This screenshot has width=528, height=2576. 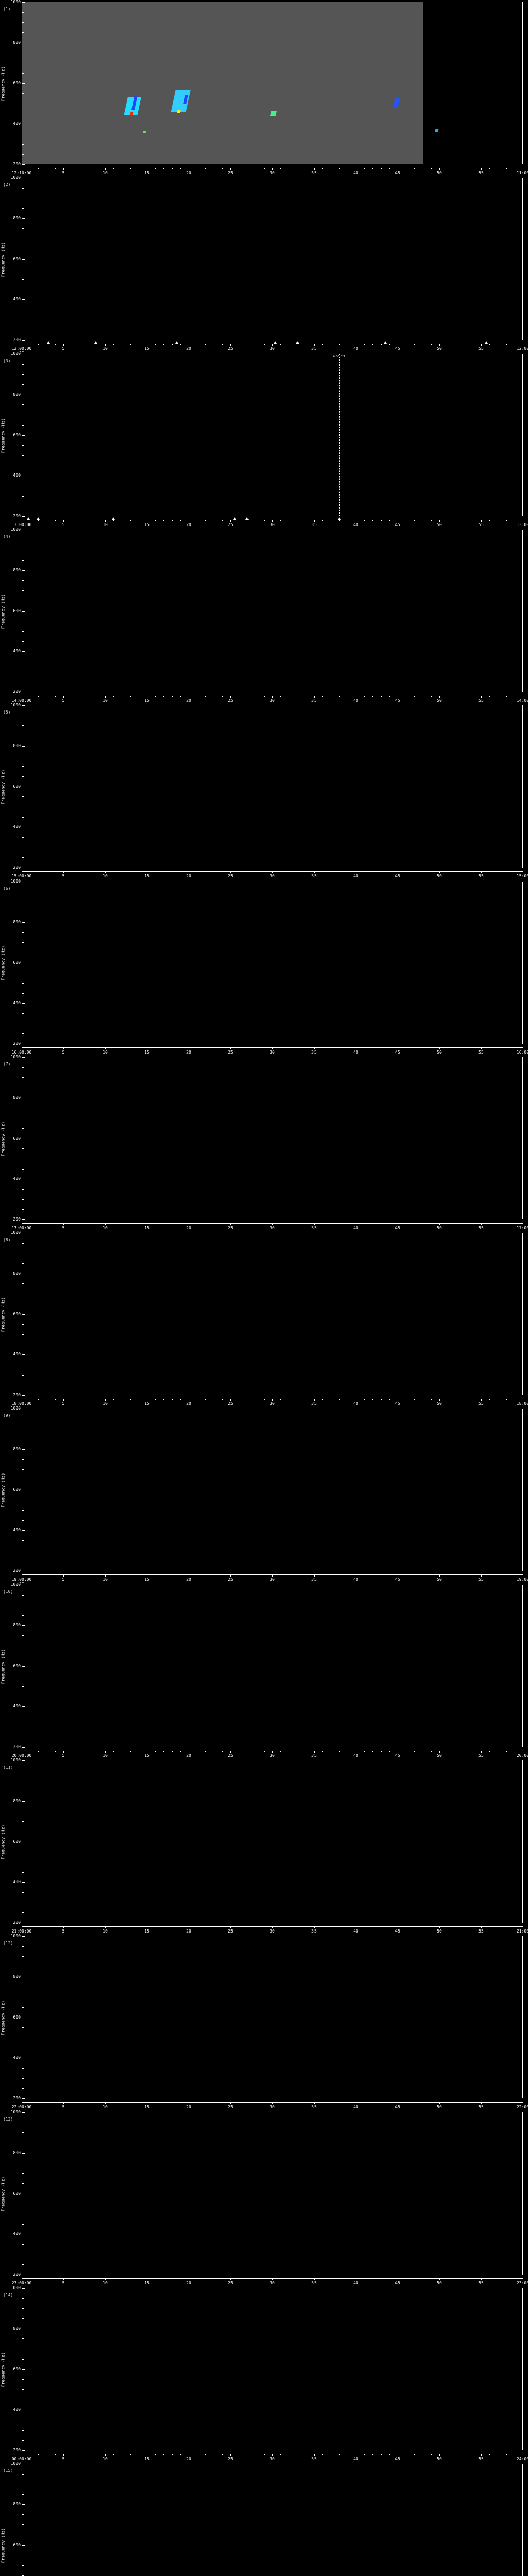 What do you see at coordinates (106, 876) in the screenshot?
I see `x-tick-label: 10` at bounding box center [106, 876].